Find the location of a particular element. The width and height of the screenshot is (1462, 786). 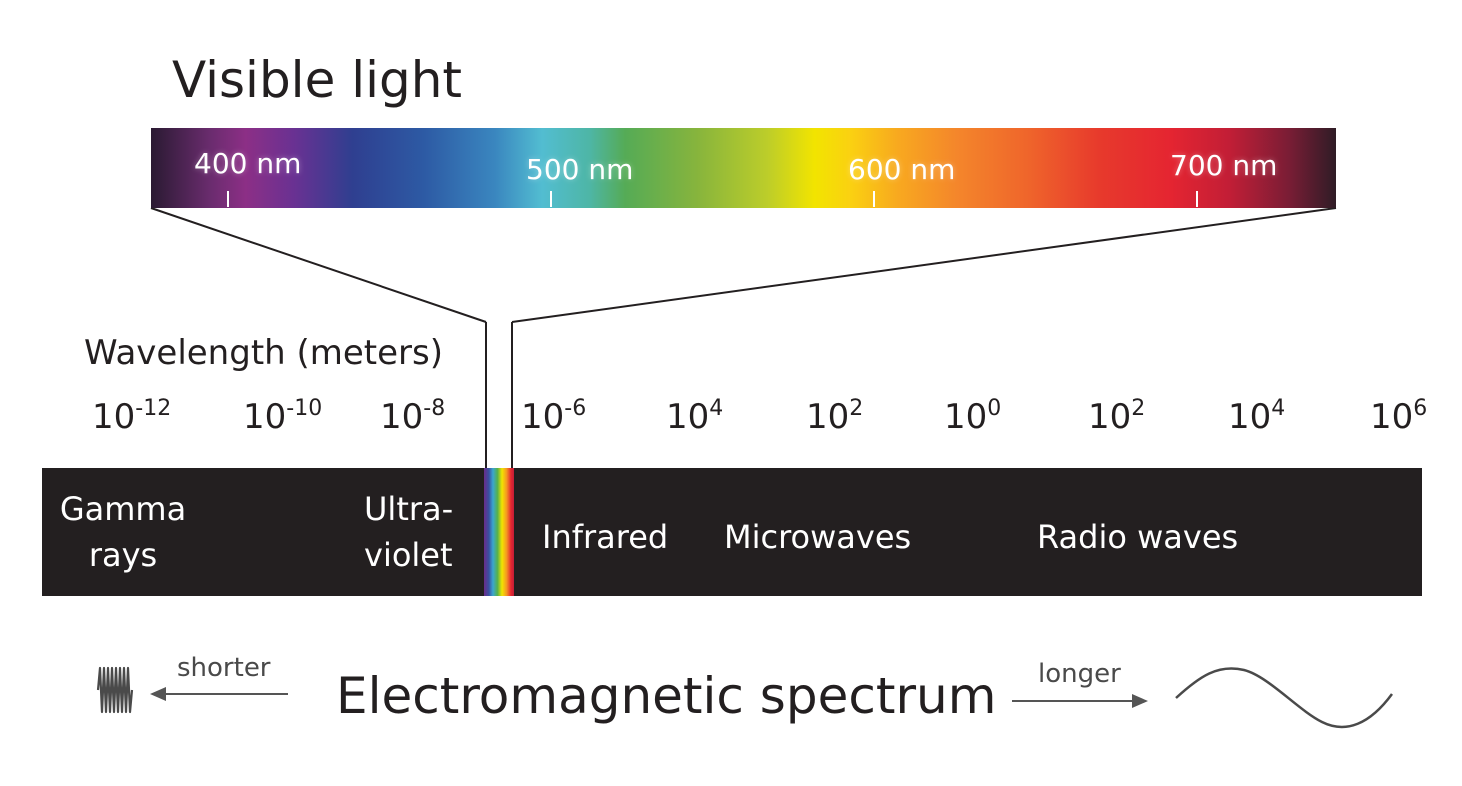

band-ultraviolet: Ultra- violet is located at coordinates (414, 532).